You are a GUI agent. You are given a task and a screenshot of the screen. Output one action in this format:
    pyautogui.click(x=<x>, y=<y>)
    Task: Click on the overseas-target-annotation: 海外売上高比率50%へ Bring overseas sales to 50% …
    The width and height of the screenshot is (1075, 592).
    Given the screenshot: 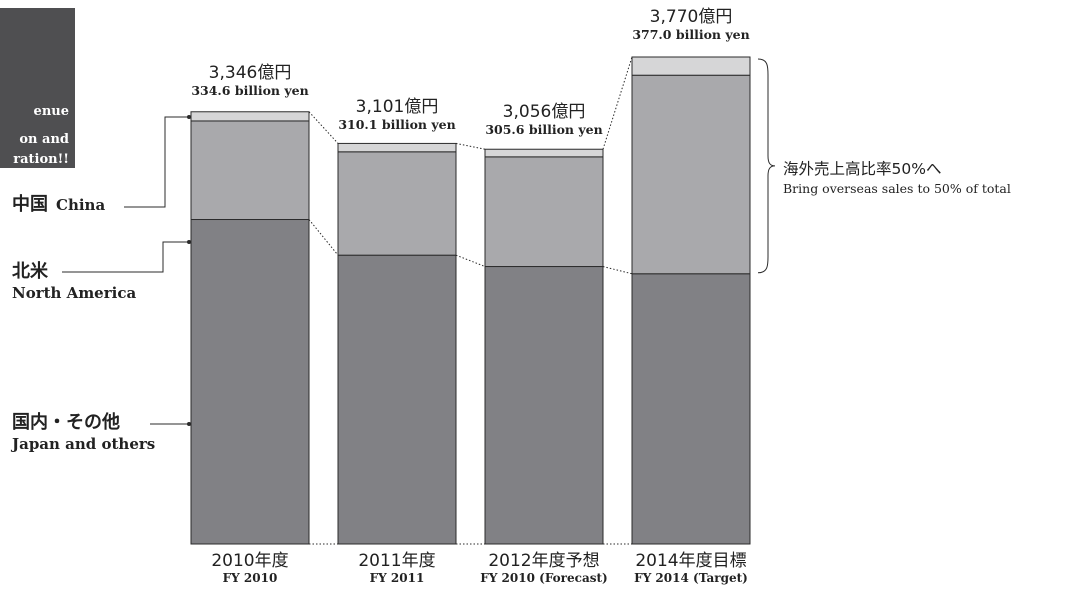 What is the action you would take?
    pyautogui.click(x=897, y=178)
    